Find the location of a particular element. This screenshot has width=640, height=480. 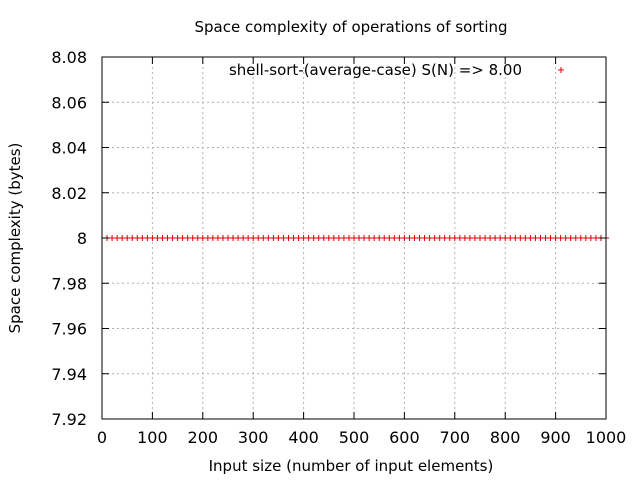

y-tick-label: 8.04 is located at coordinates (69, 148).